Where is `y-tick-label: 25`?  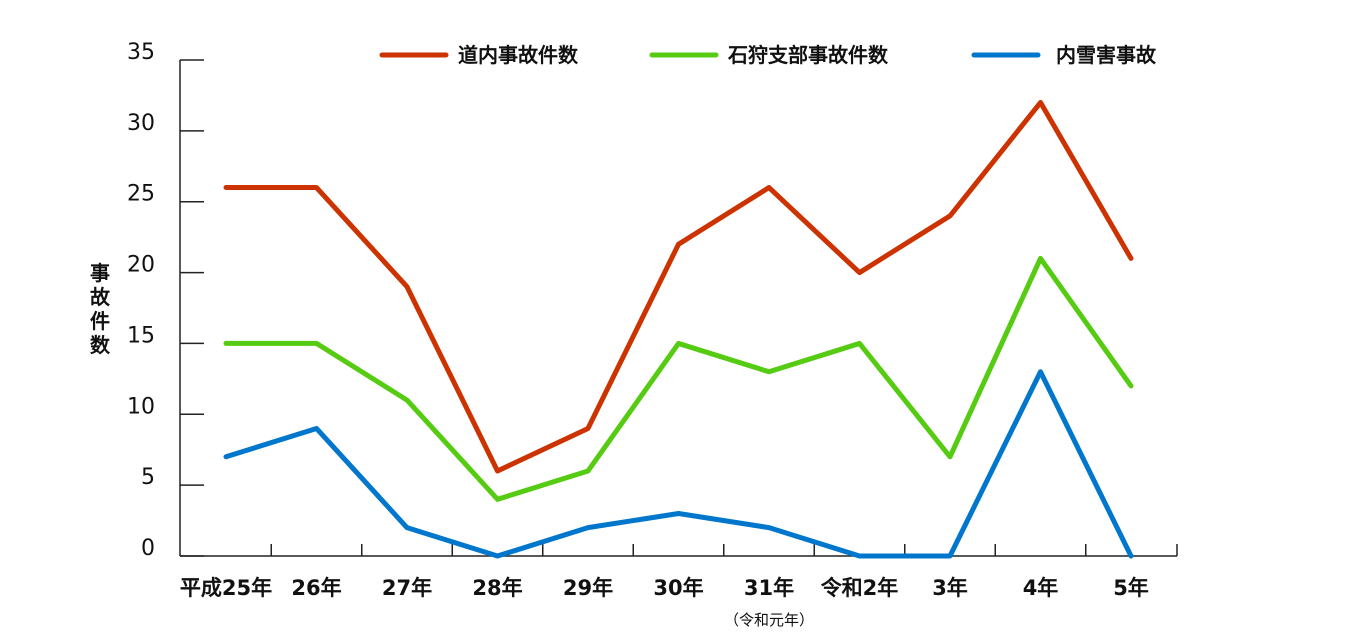
y-tick-label: 25 is located at coordinates (141, 194).